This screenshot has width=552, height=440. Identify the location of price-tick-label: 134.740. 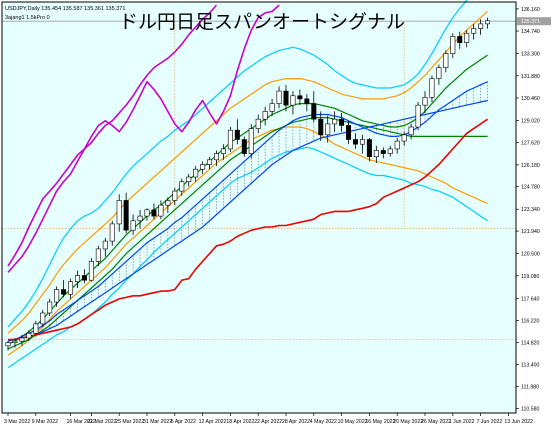
(530, 32).